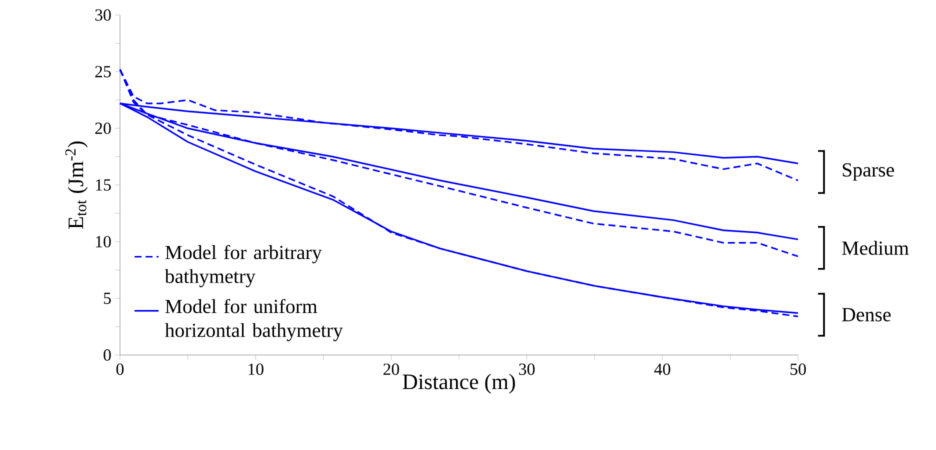  Describe the element at coordinates (243, 266) in the screenshot. I see `legend-label: Model for arbitrary bathymetry` at that location.